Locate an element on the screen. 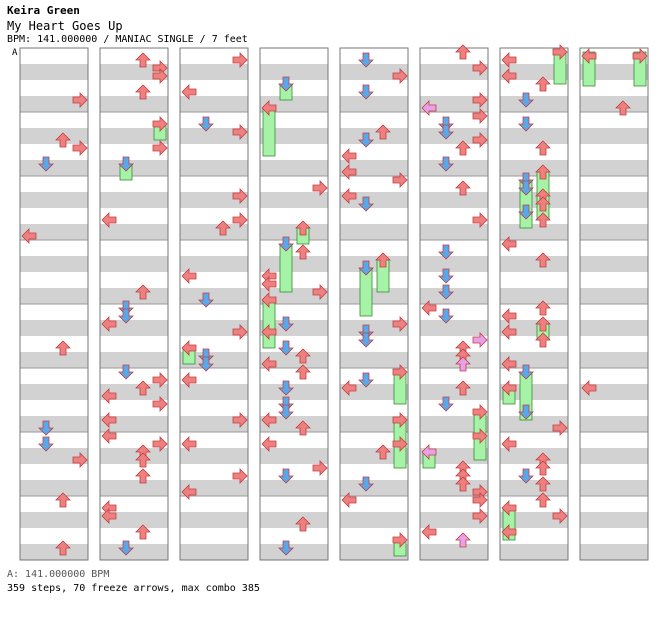 This screenshot has height=620, width=672. chart-info: BPM: 141.000000 / MANIAC SINGLE / 7 feet is located at coordinates (127, 39).